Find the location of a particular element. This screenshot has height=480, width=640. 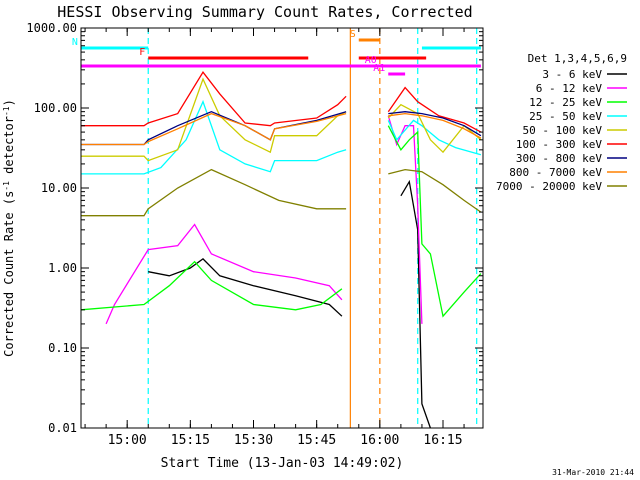

legend-label: 3 - 6 keV is located at coordinates (572, 74).